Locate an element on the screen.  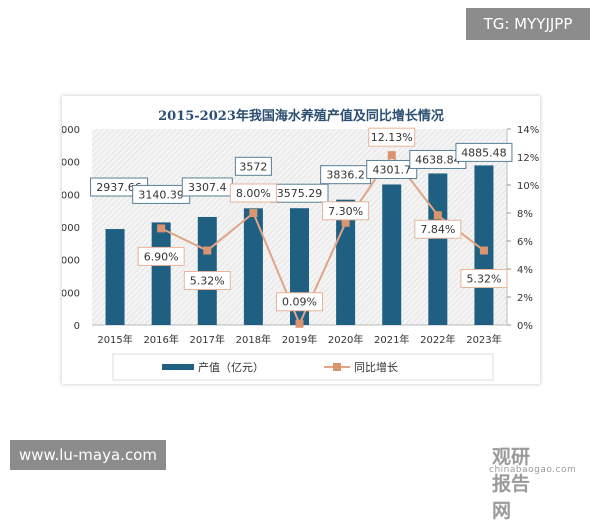
x-tick-label: 2022年 is located at coordinates (437, 339).